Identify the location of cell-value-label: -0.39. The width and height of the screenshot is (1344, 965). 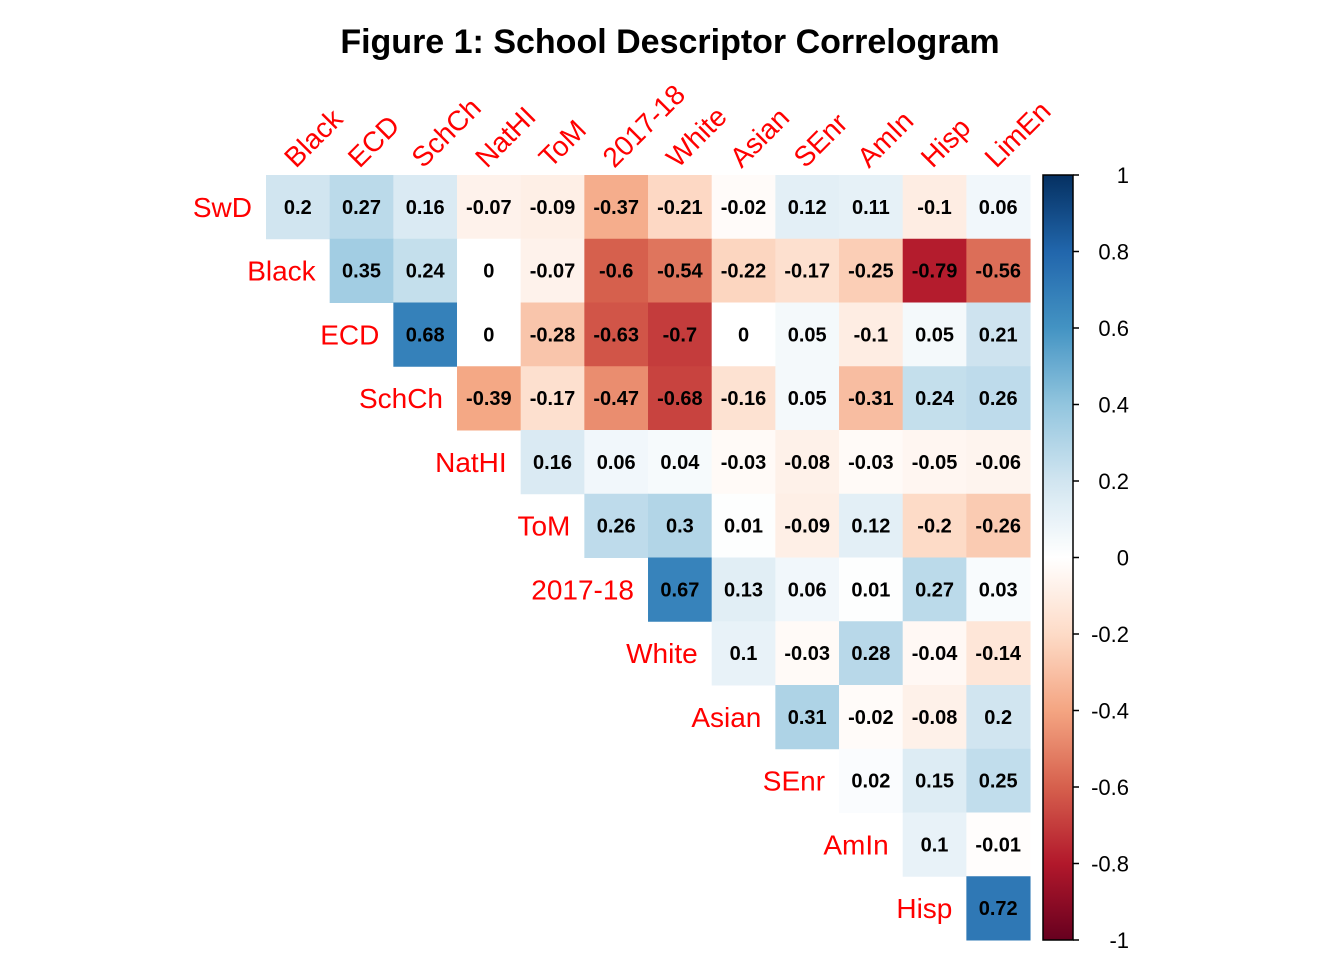
(489, 399).